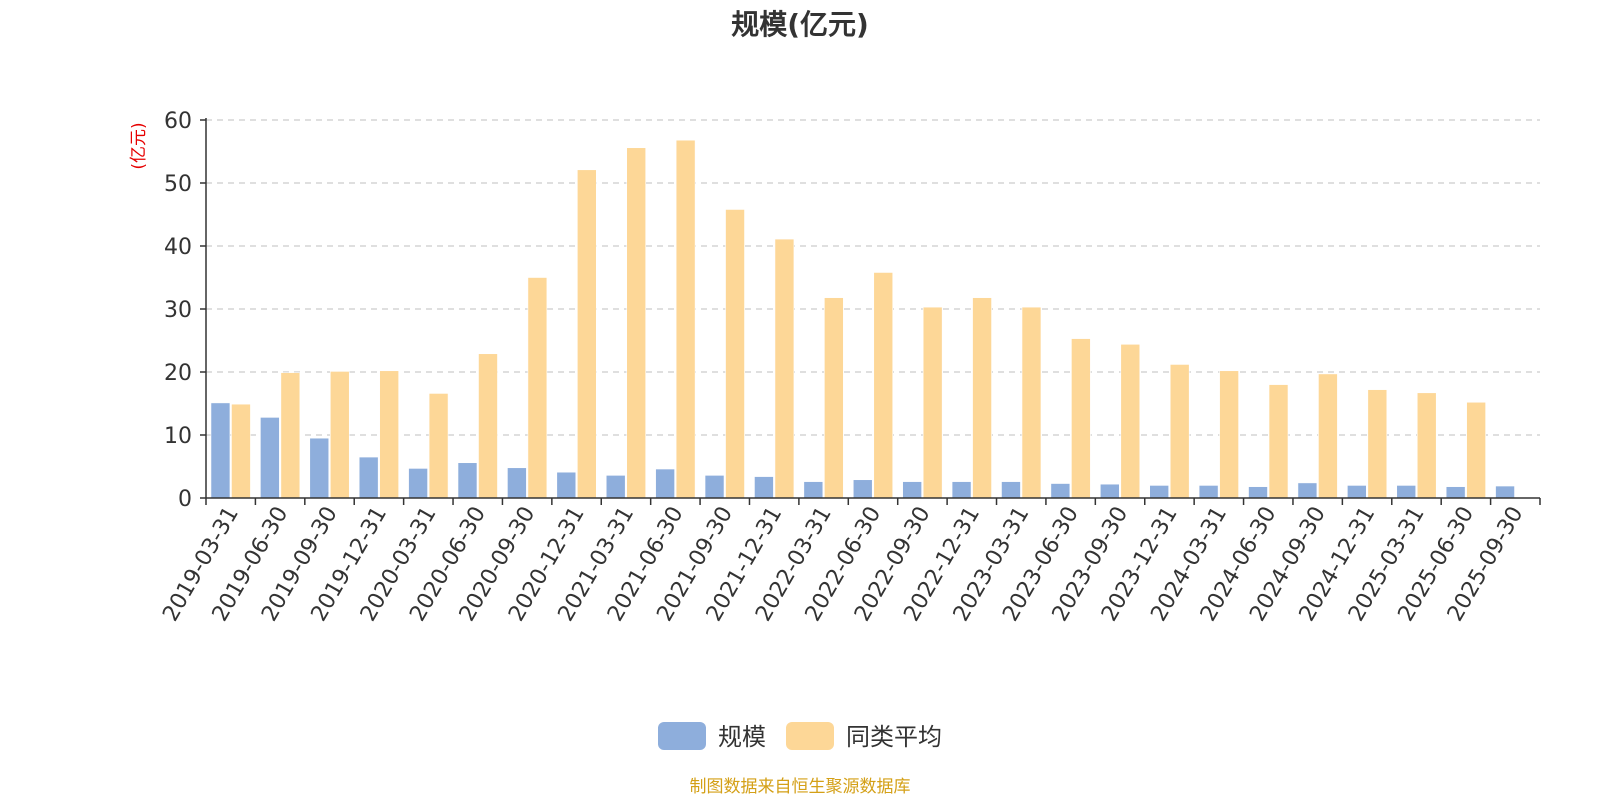  Describe the element at coordinates (682, 736) in the screenshot. I see `legend-swatch-scale` at that location.